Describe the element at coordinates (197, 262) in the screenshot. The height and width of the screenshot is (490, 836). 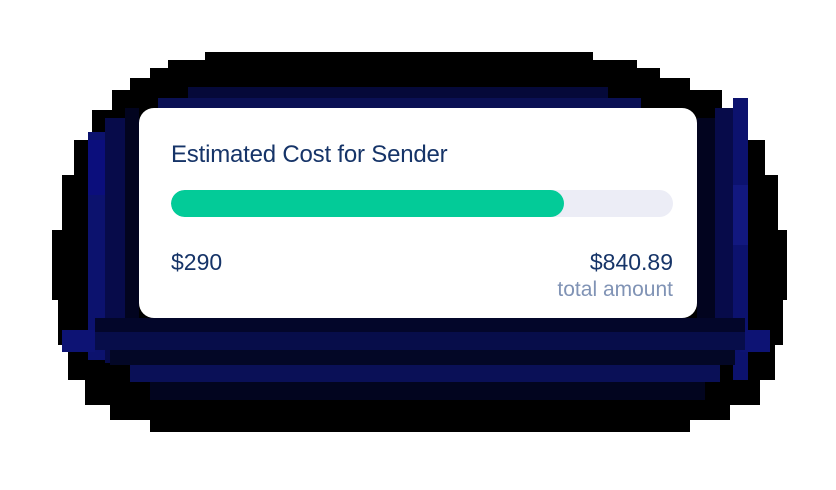
I see `current-amount-value: $290` at that location.